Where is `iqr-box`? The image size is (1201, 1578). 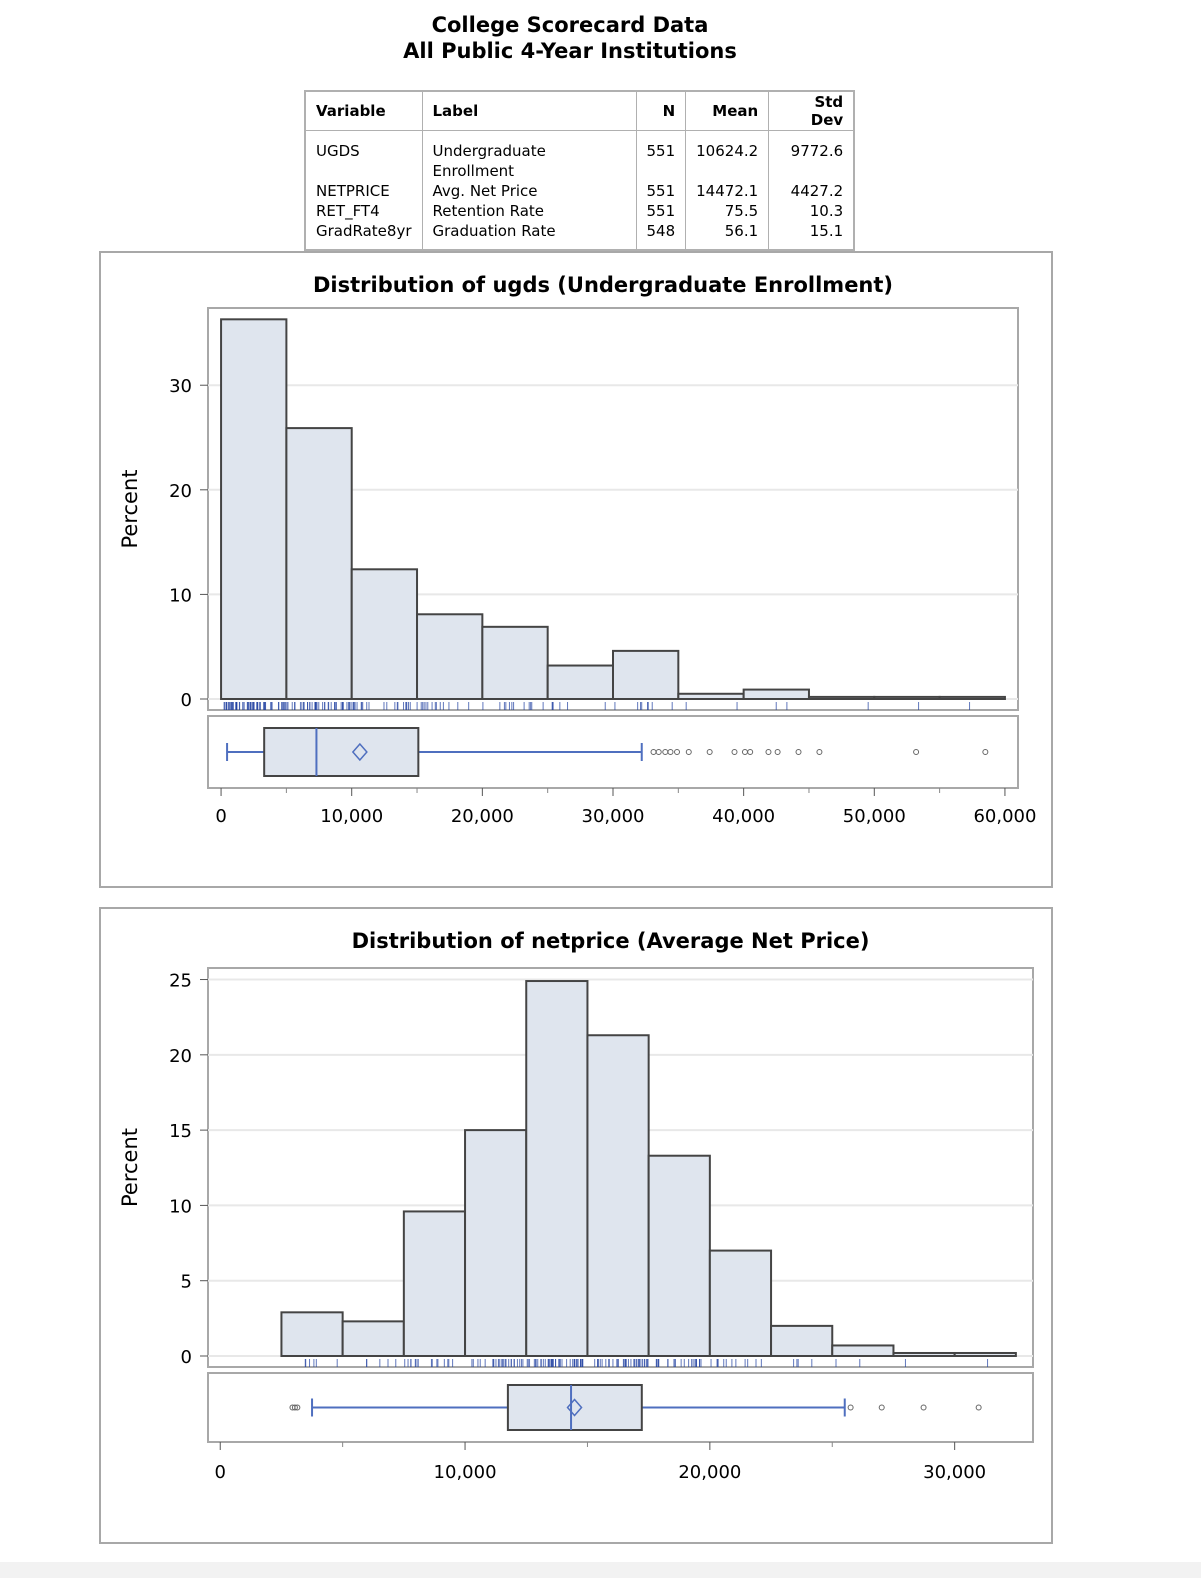 iqr-box is located at coordinates (341, 752).